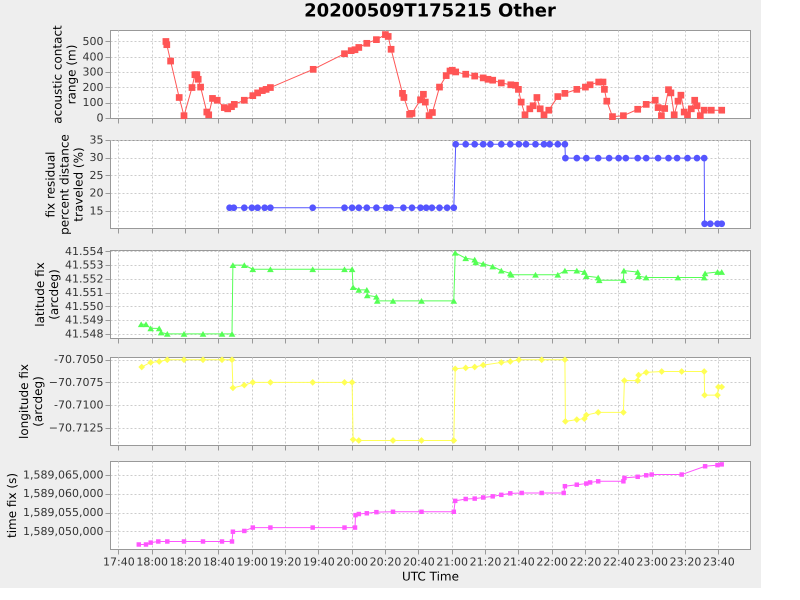 The width and height of the screenshot is (800, 600). I want to click on y-tick-label: 1,589,060,000, so click(63, 493).